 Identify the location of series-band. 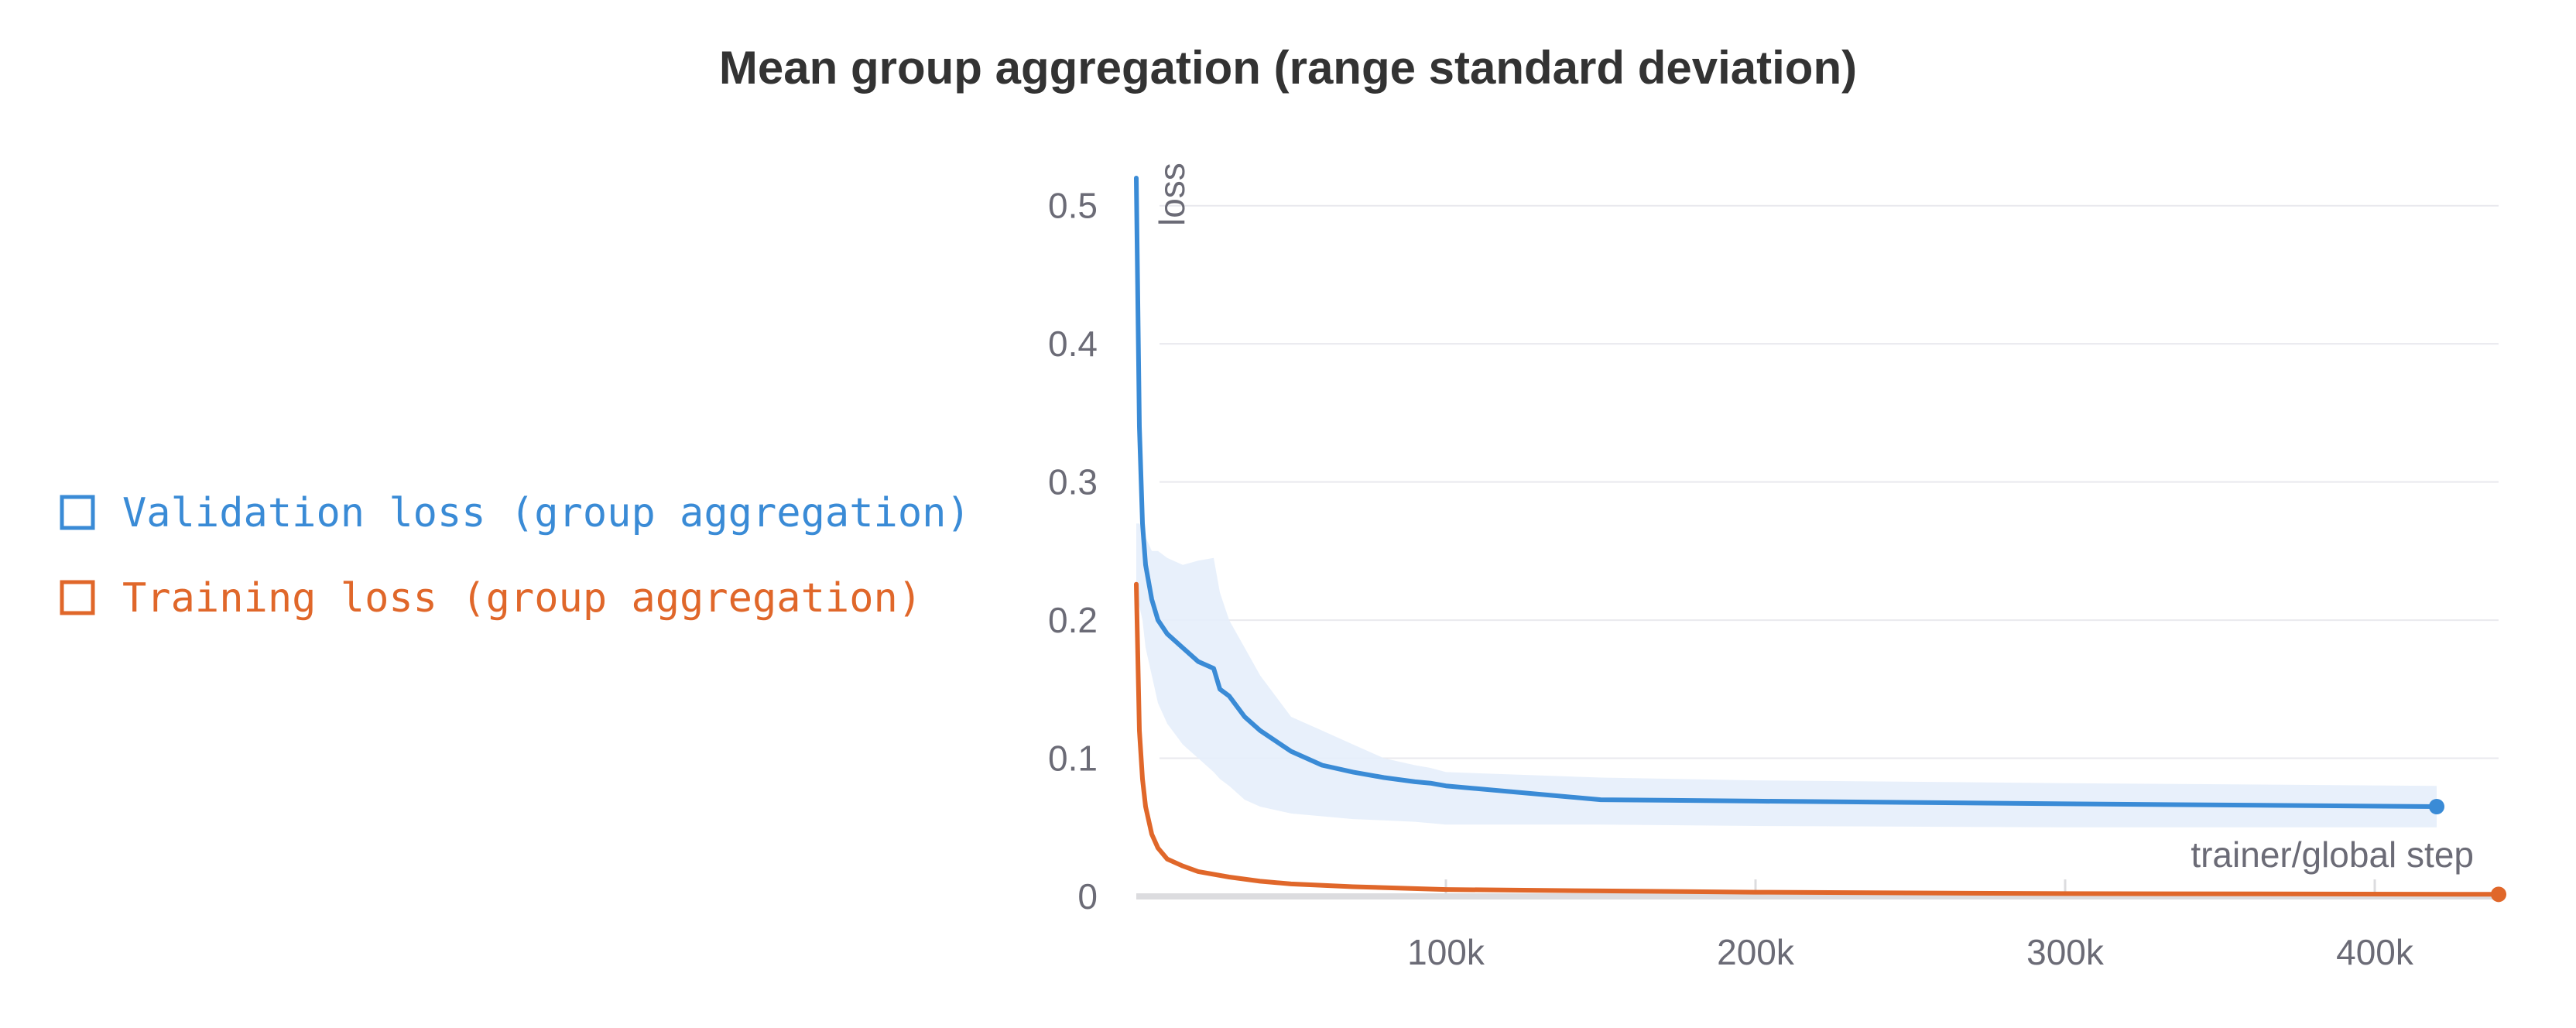
(1786, 675).